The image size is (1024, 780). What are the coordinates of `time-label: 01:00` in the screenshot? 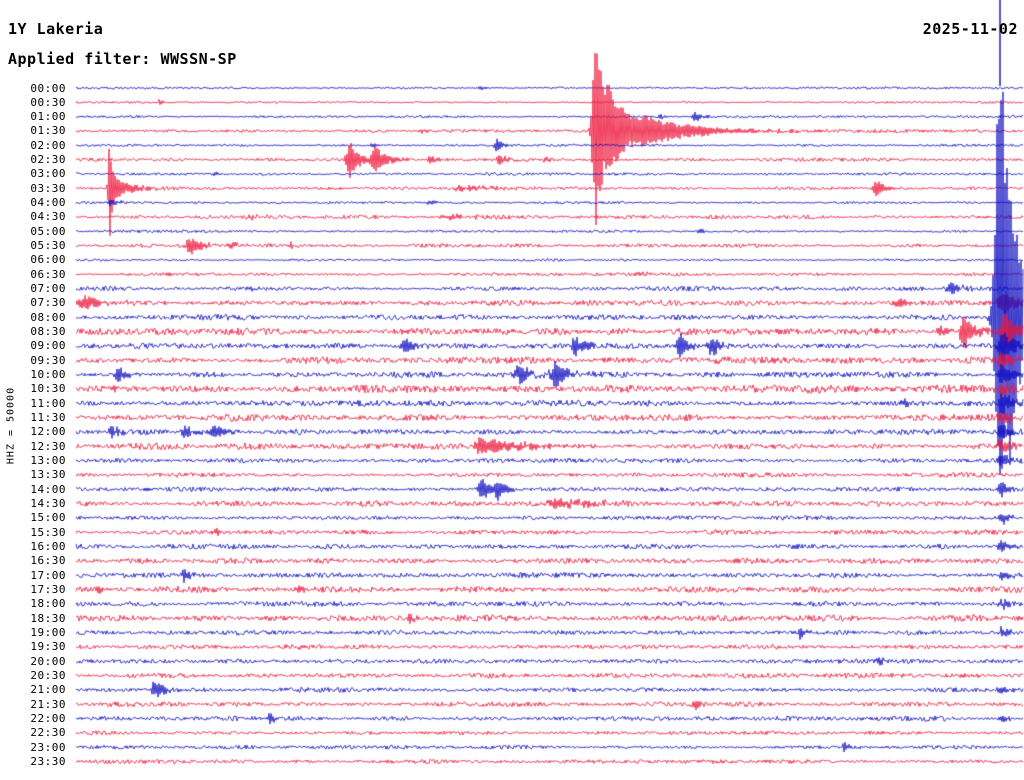 It's located at (48, 117).